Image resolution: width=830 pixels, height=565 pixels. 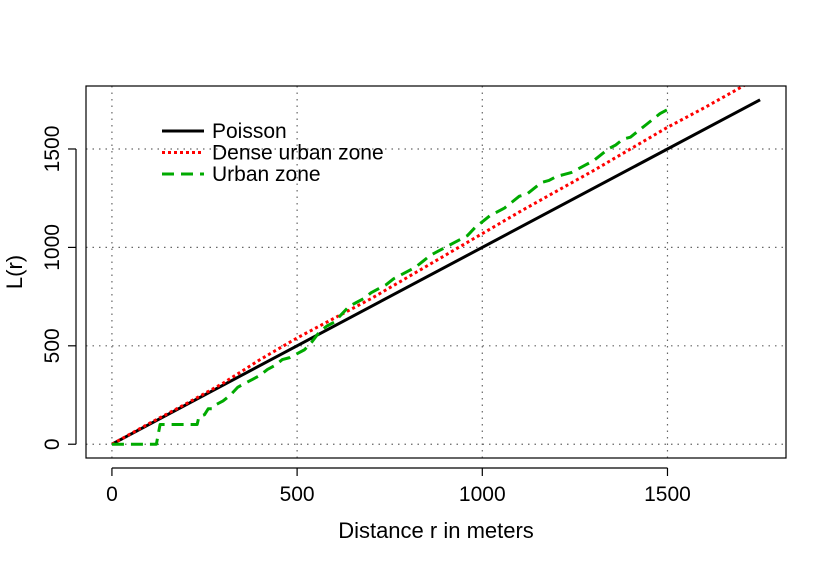 What do you see at coordinates (398, 486) in the screenshot?
I see `x-axis: 0 500 1000 1500` at bounding box center [398, 486].